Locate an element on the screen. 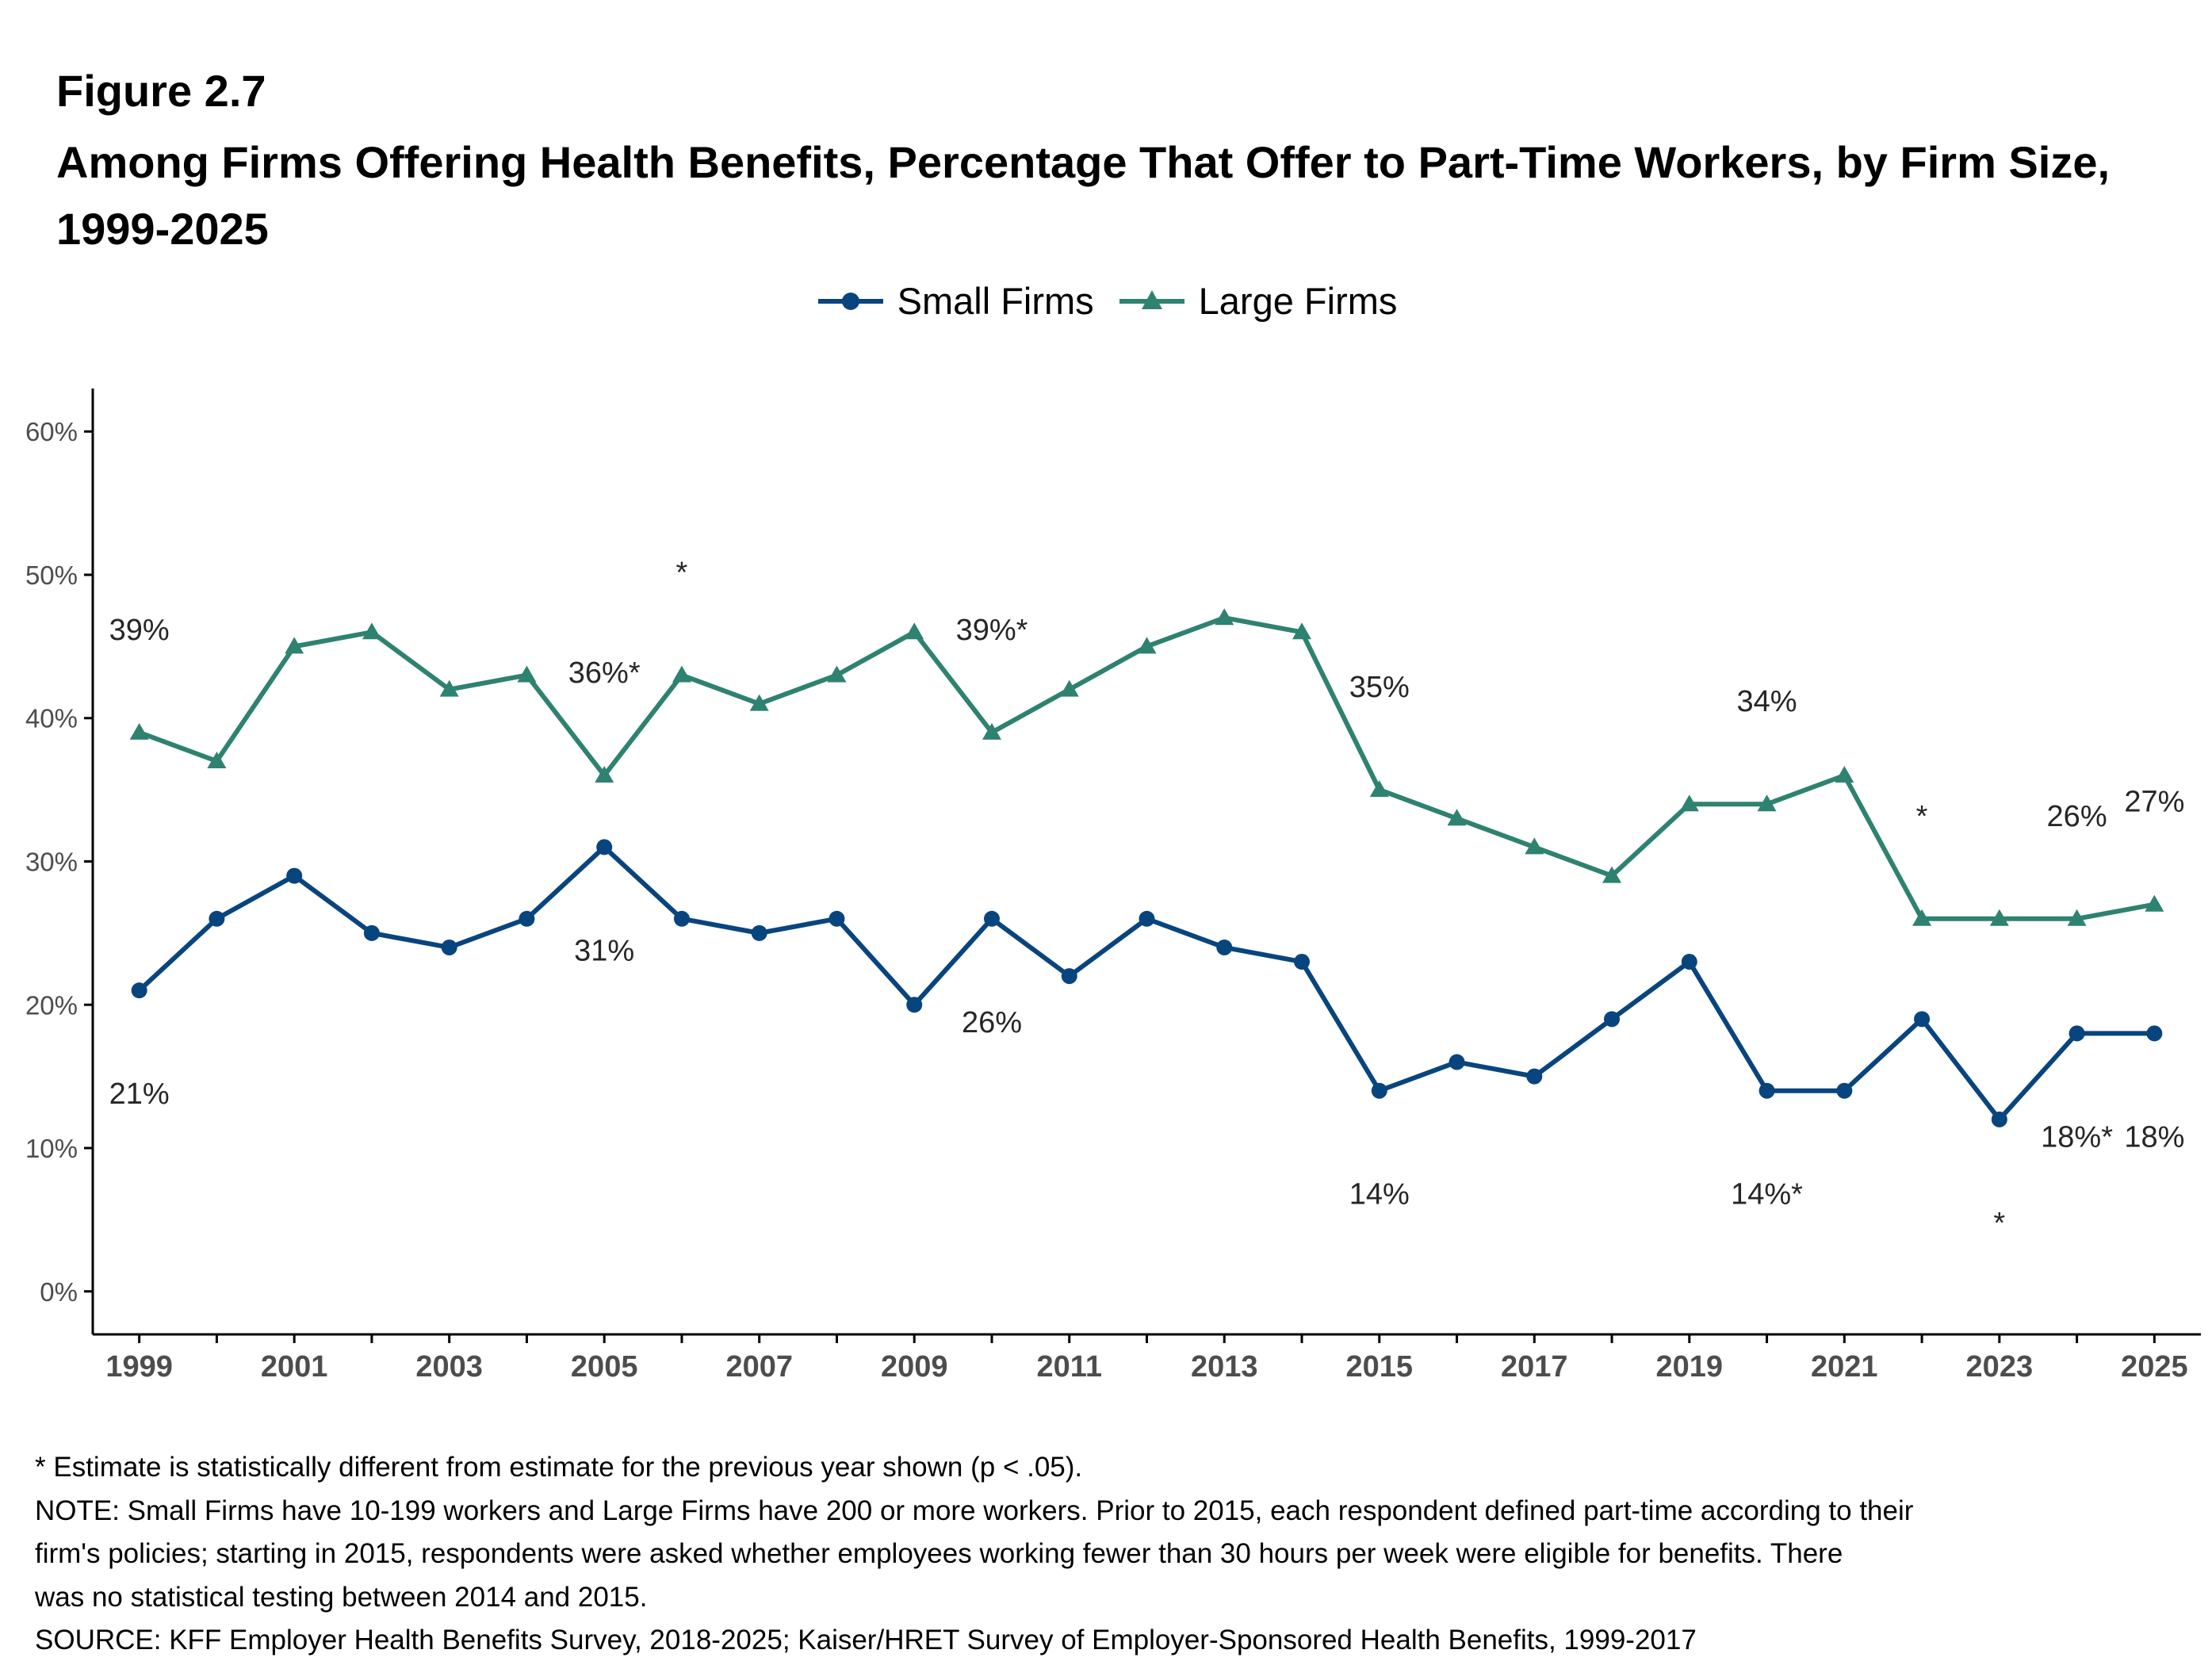  y-tick-label: 40% is located at coordinates (52, 718).